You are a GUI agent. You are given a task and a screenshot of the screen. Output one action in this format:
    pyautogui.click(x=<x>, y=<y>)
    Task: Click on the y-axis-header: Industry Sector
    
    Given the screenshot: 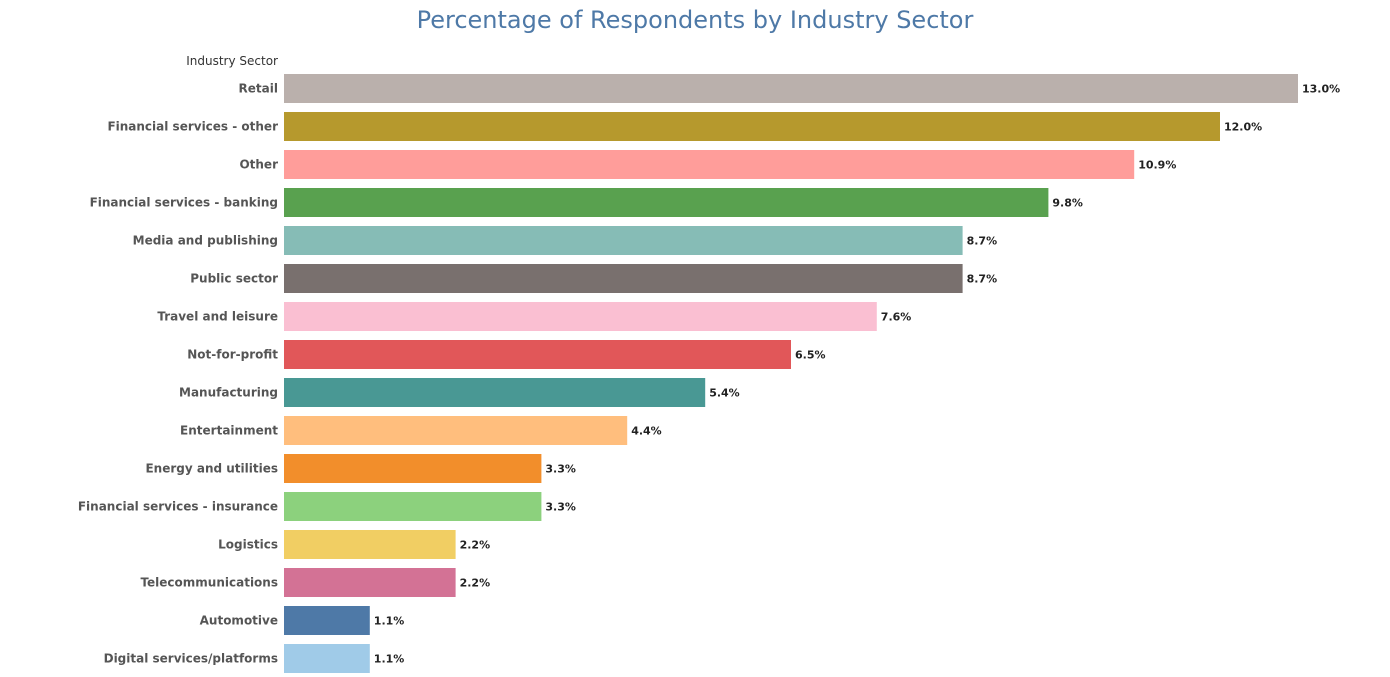 What is the action you would take?
    pyautogui.click(x=232, y=61)
    